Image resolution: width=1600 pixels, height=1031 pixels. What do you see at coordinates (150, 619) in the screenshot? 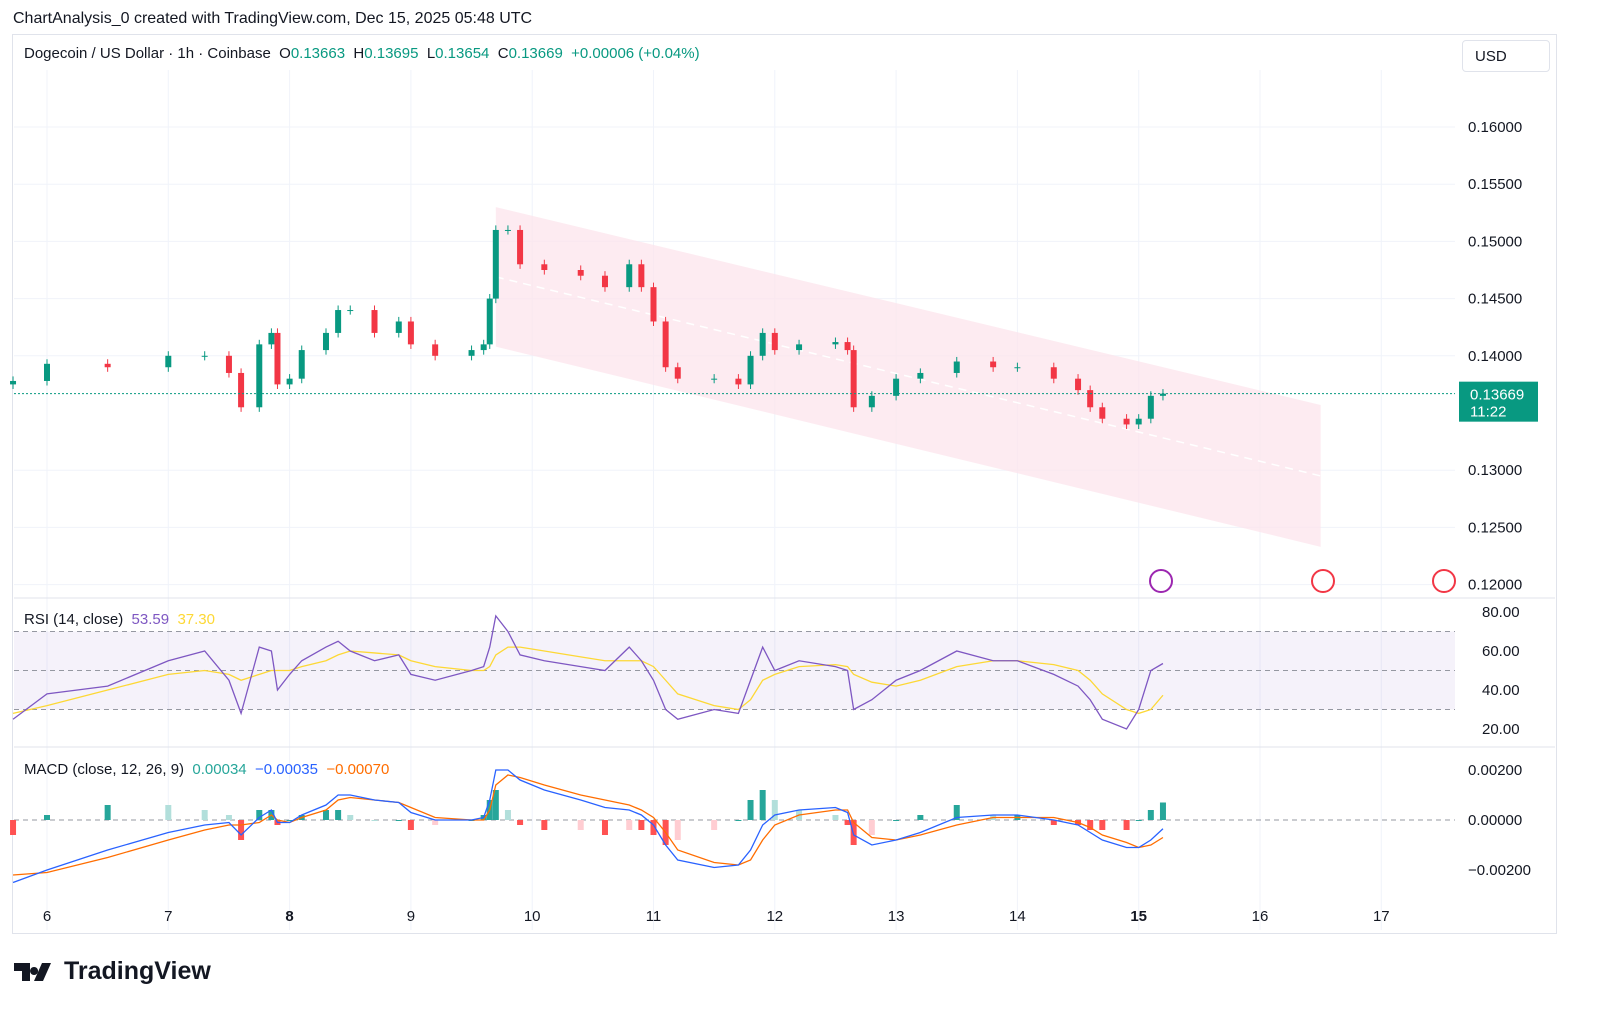
I see `rsi-value: 53.59` at bounding box center [150, 619].